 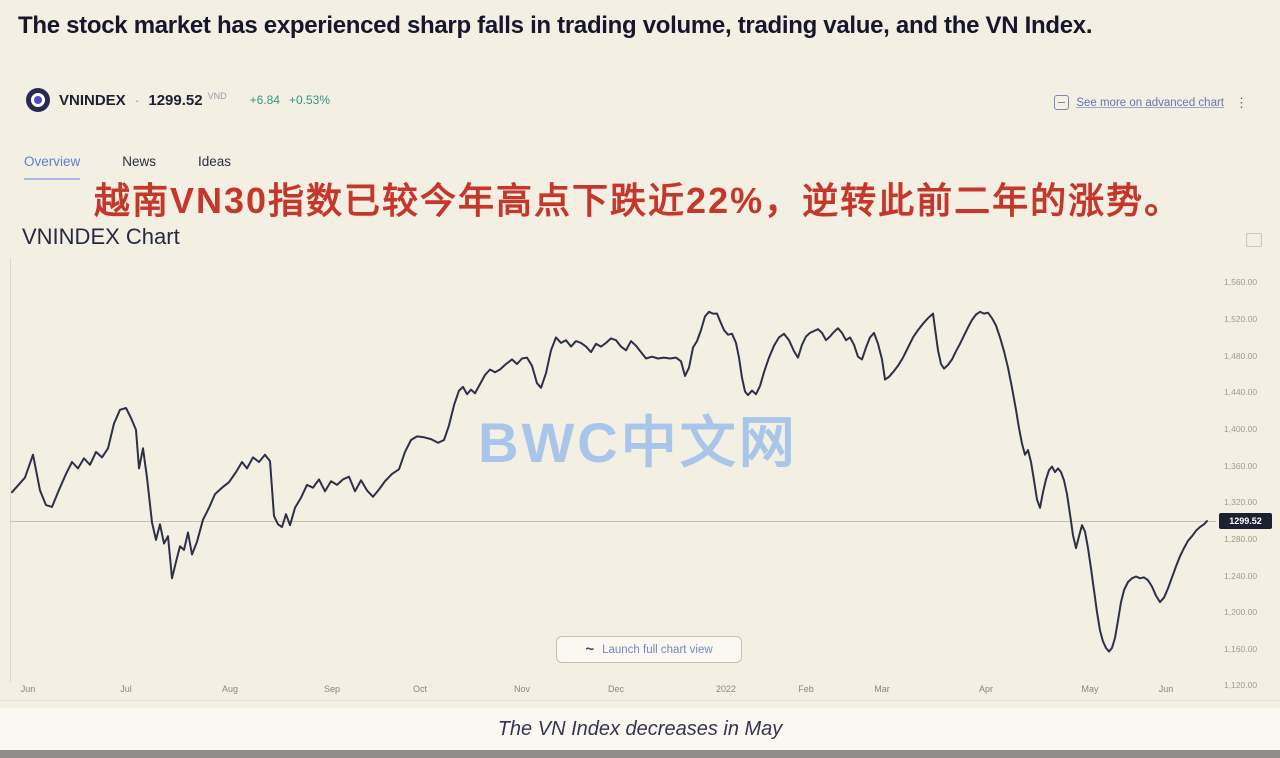 What do you see at coordinates (640, 754) in the screenshot?
I see `bottom-bar` at bounding box center [640, 754].